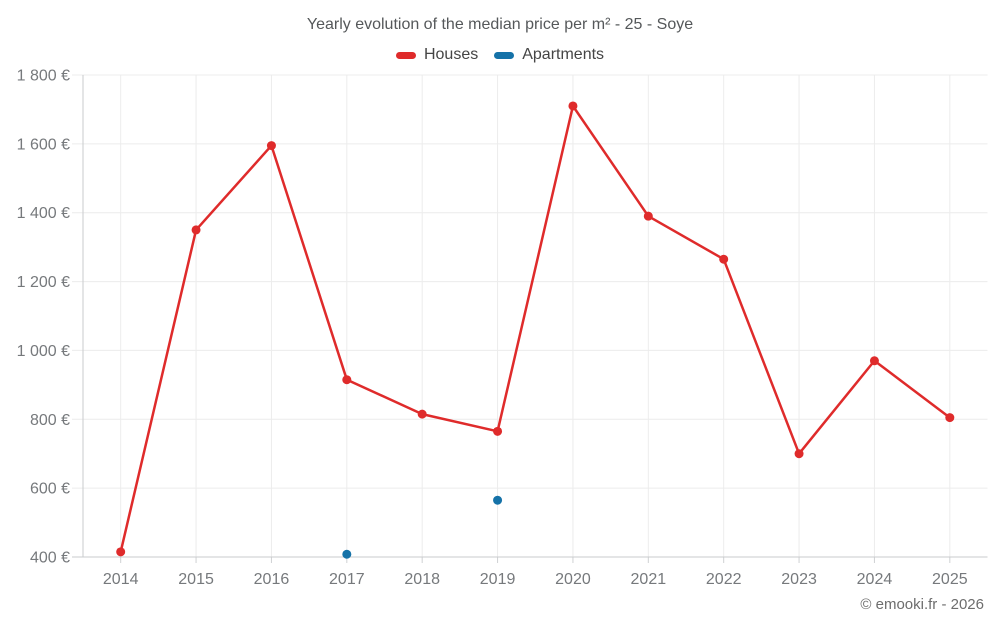  Describe the element at coordinates (950, 579) in the screenshot. I see `x-axis-label: 2025` at that location.